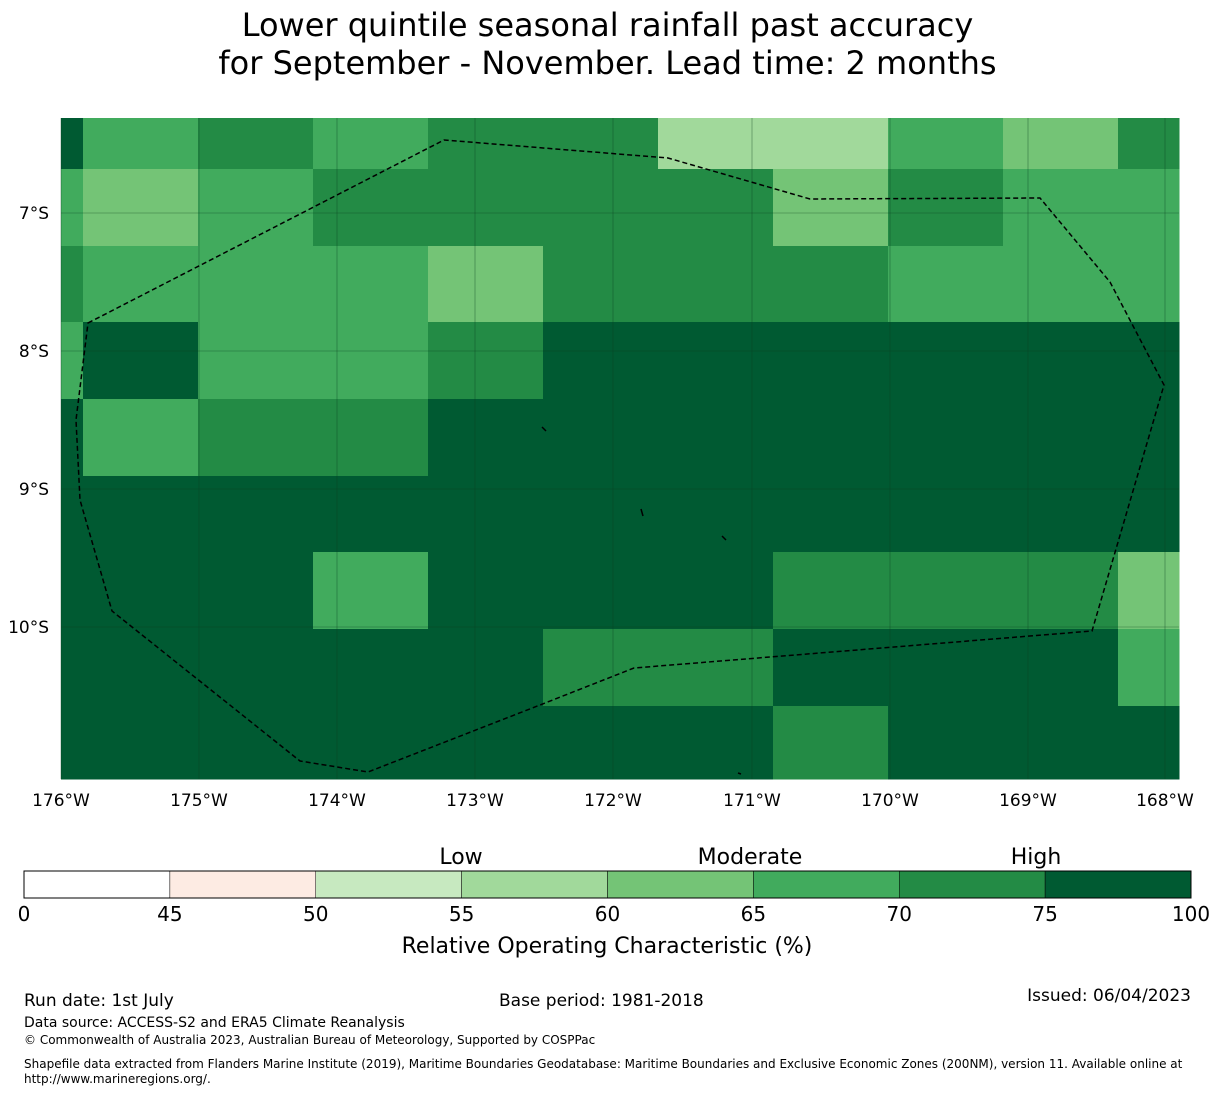 The height and width of the screenshot is (1095, 1215). What do you see at coordinates (28, 421) in the screenshot?
I see `latitude-tick-labels: 7°S 8°S 9°S 10°S` at bounding box center [28, 421].